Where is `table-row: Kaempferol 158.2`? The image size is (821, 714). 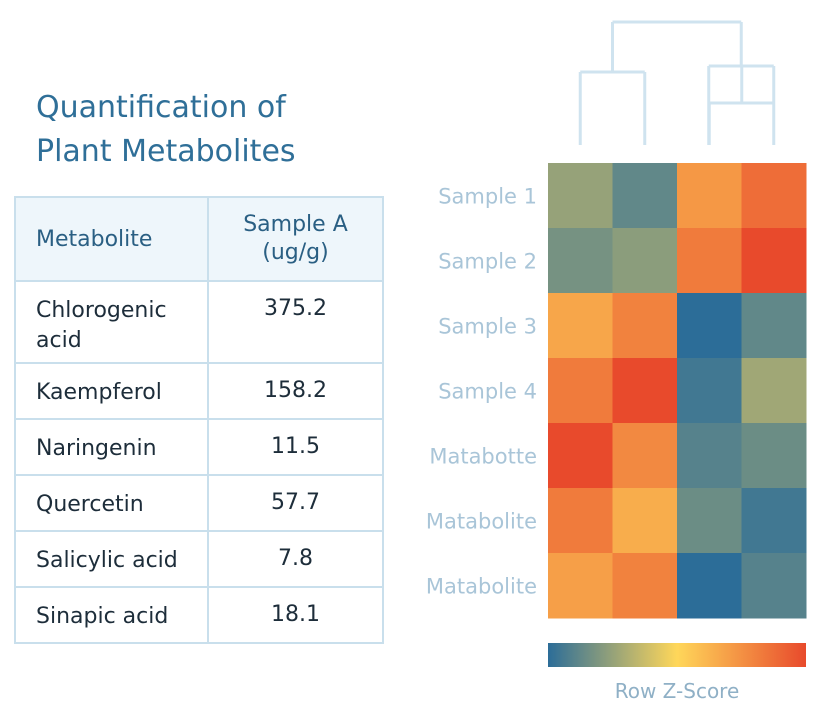
table-row: Kaempferol 158.2 is located at coordinates (199, 391).